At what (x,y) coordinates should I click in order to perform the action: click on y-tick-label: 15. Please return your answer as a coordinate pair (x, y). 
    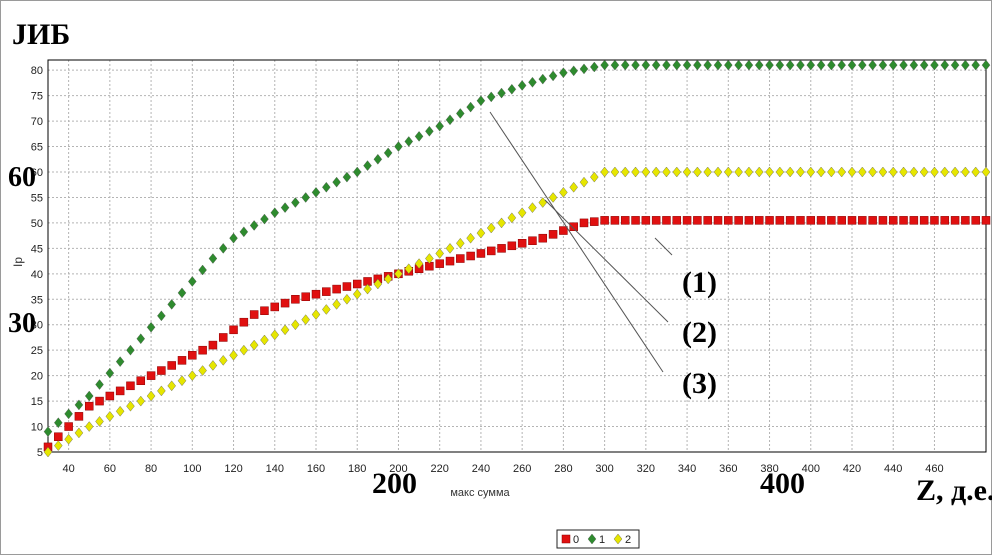
    Looking at the image, I should click on (37, 402).